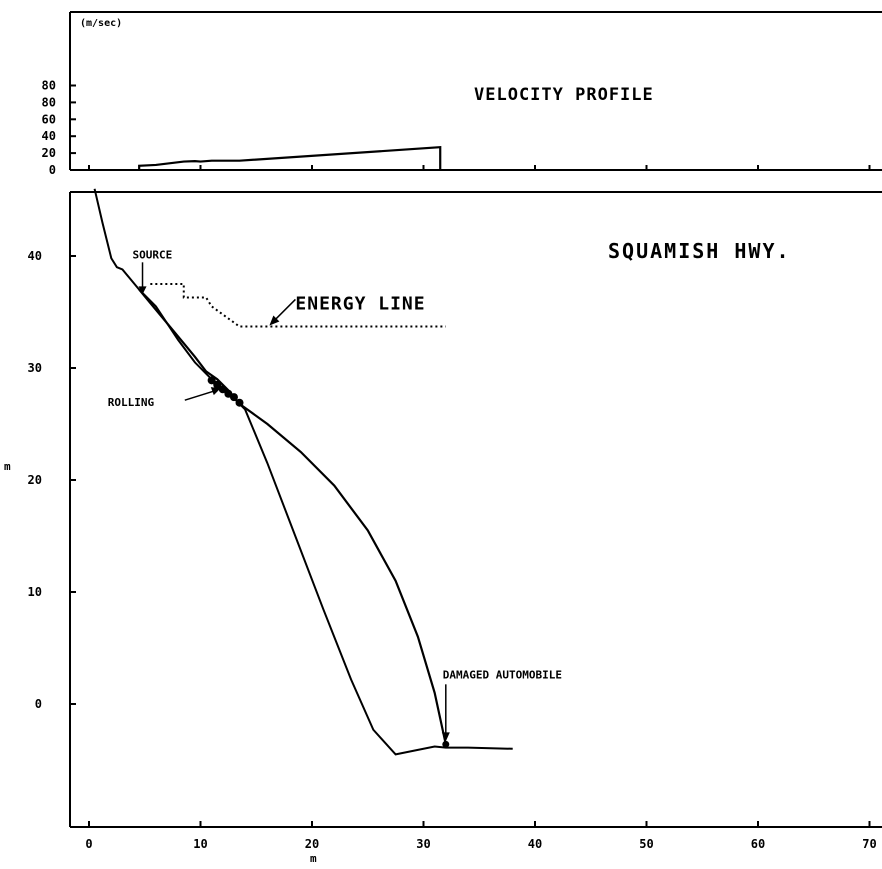 This screenshot has height=869, width=882. What do you see at coordinates (445, 737) in the screenshot?
I see `annotation-damaged-arrowhead` at bounding box center [445, 737].